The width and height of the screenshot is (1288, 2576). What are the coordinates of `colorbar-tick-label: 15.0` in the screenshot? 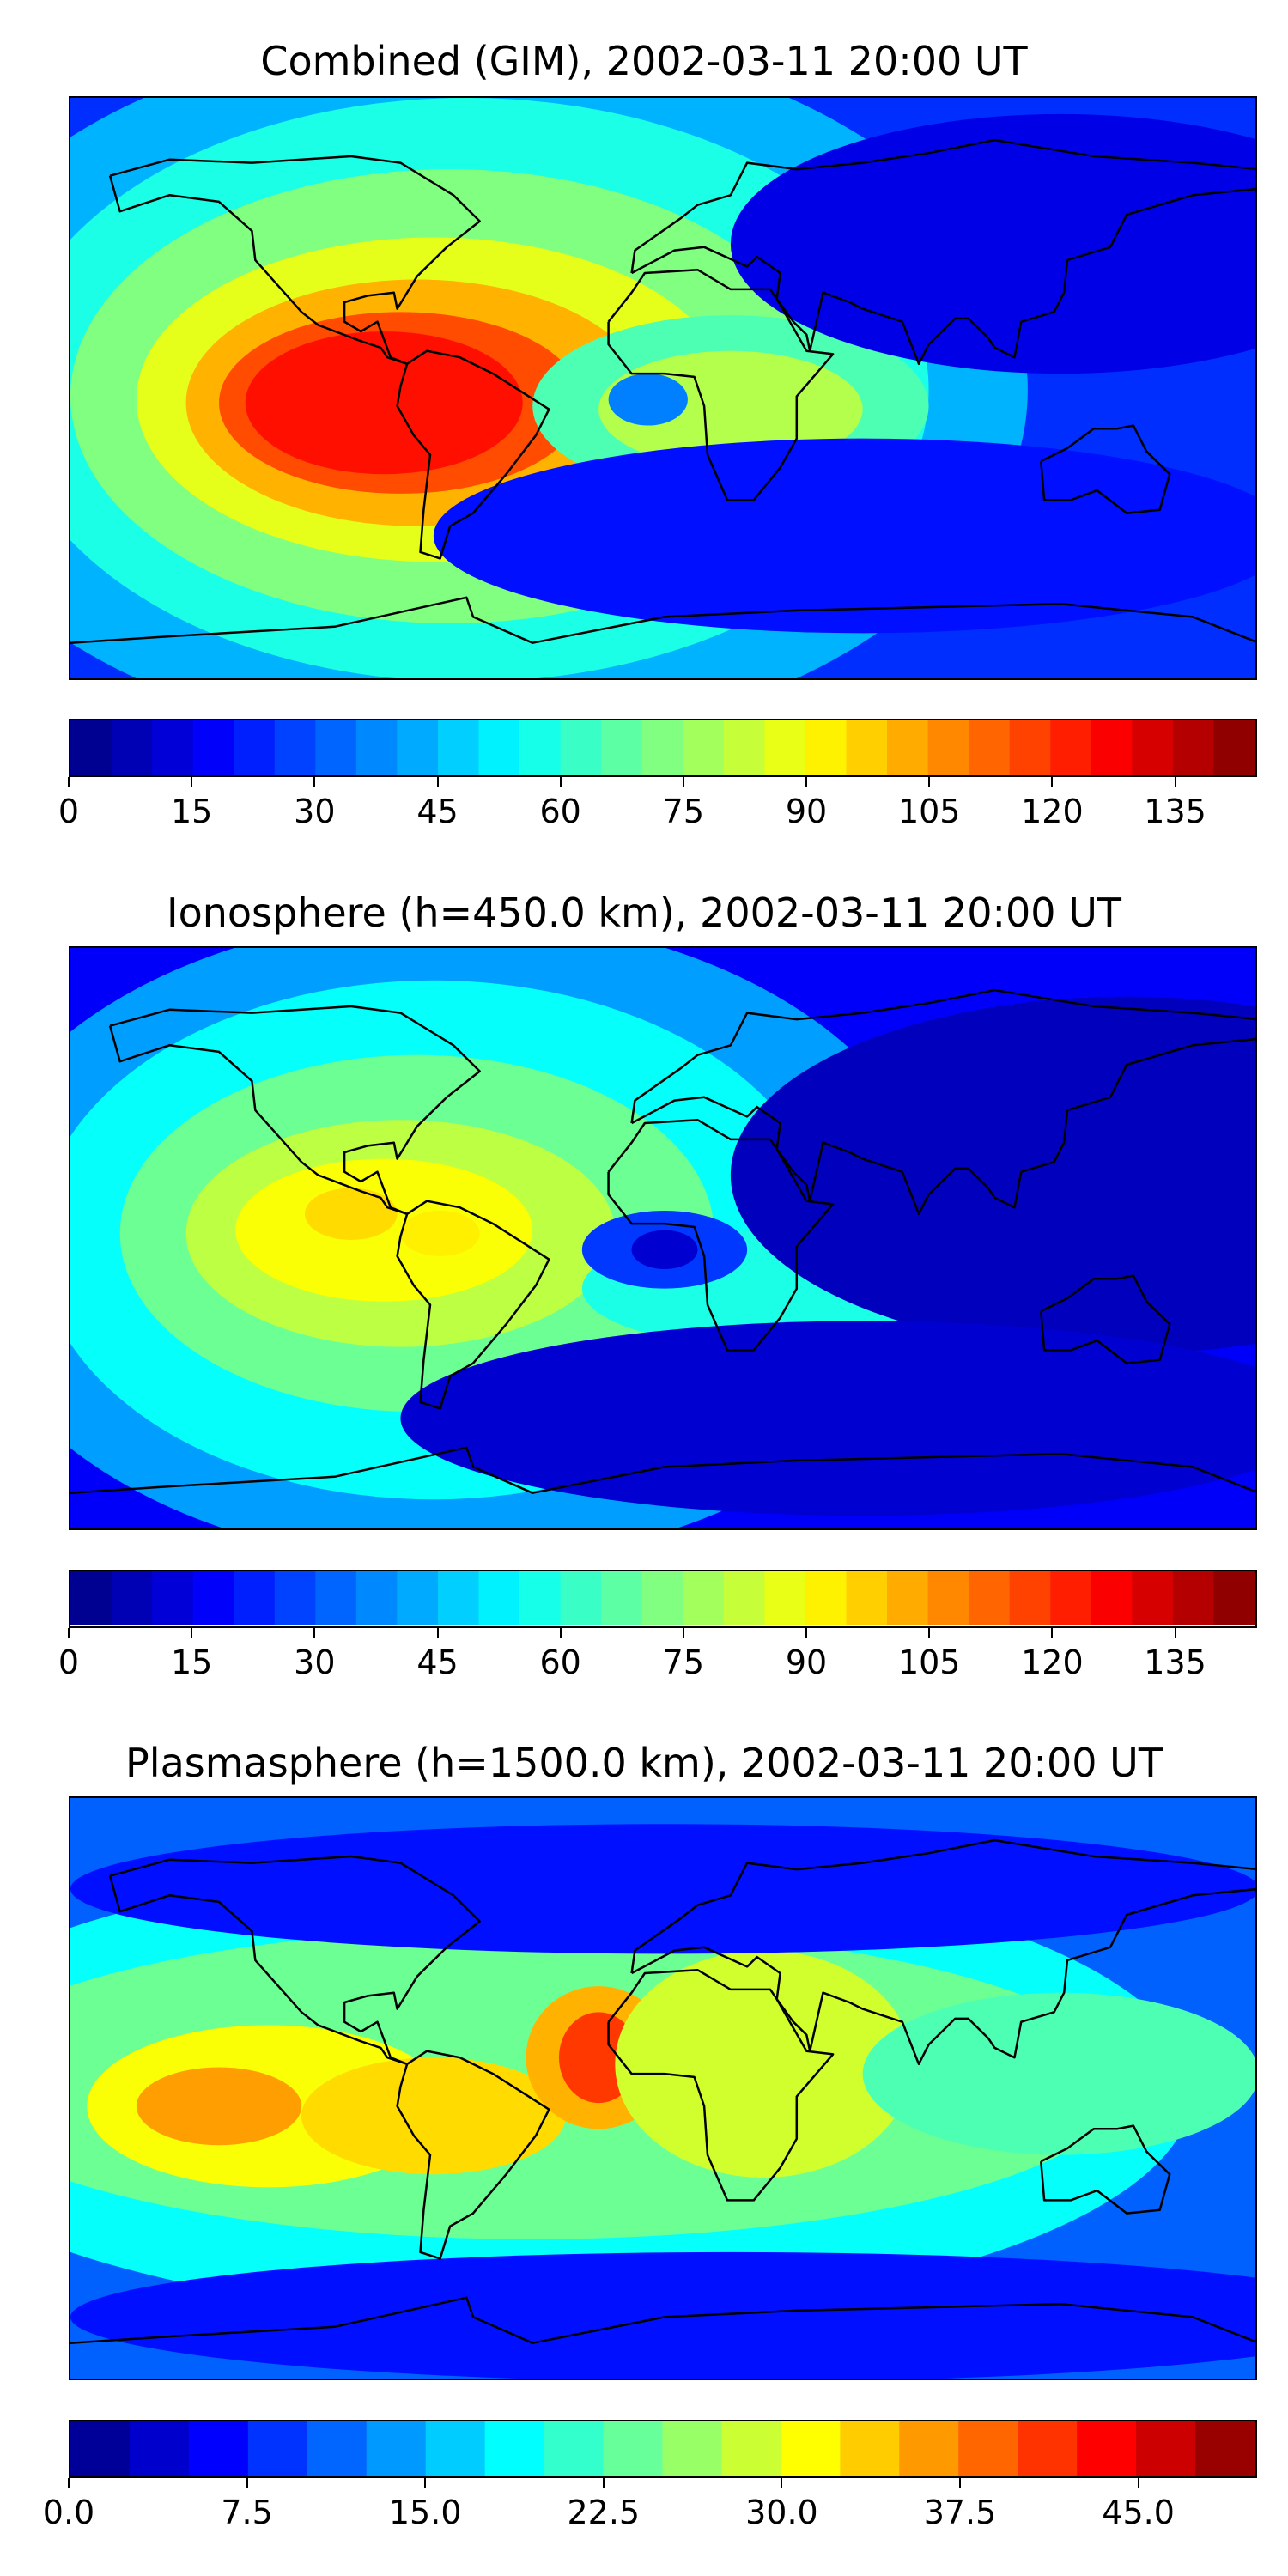 It's located at (425, 2513).